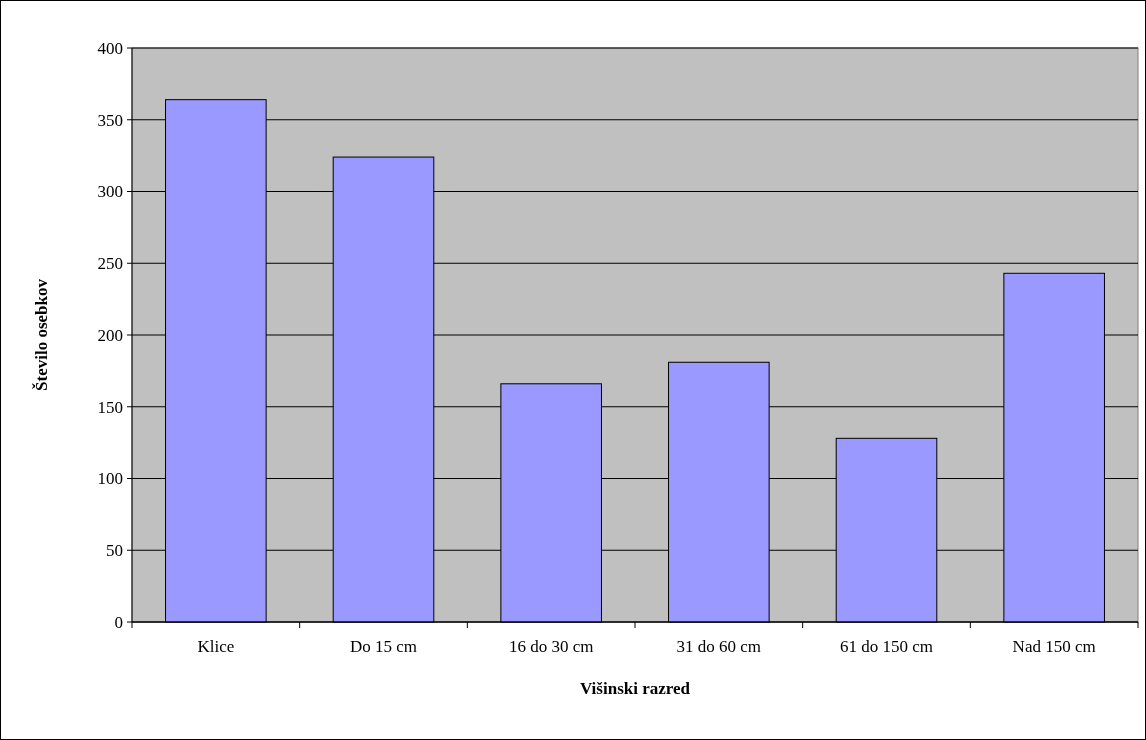 This screenshot has width=1146, height=740. What do you see at coordinates (114, 551) in the screenshot?
I see `y-tick-label: 50` at bounding box center [114, 551].